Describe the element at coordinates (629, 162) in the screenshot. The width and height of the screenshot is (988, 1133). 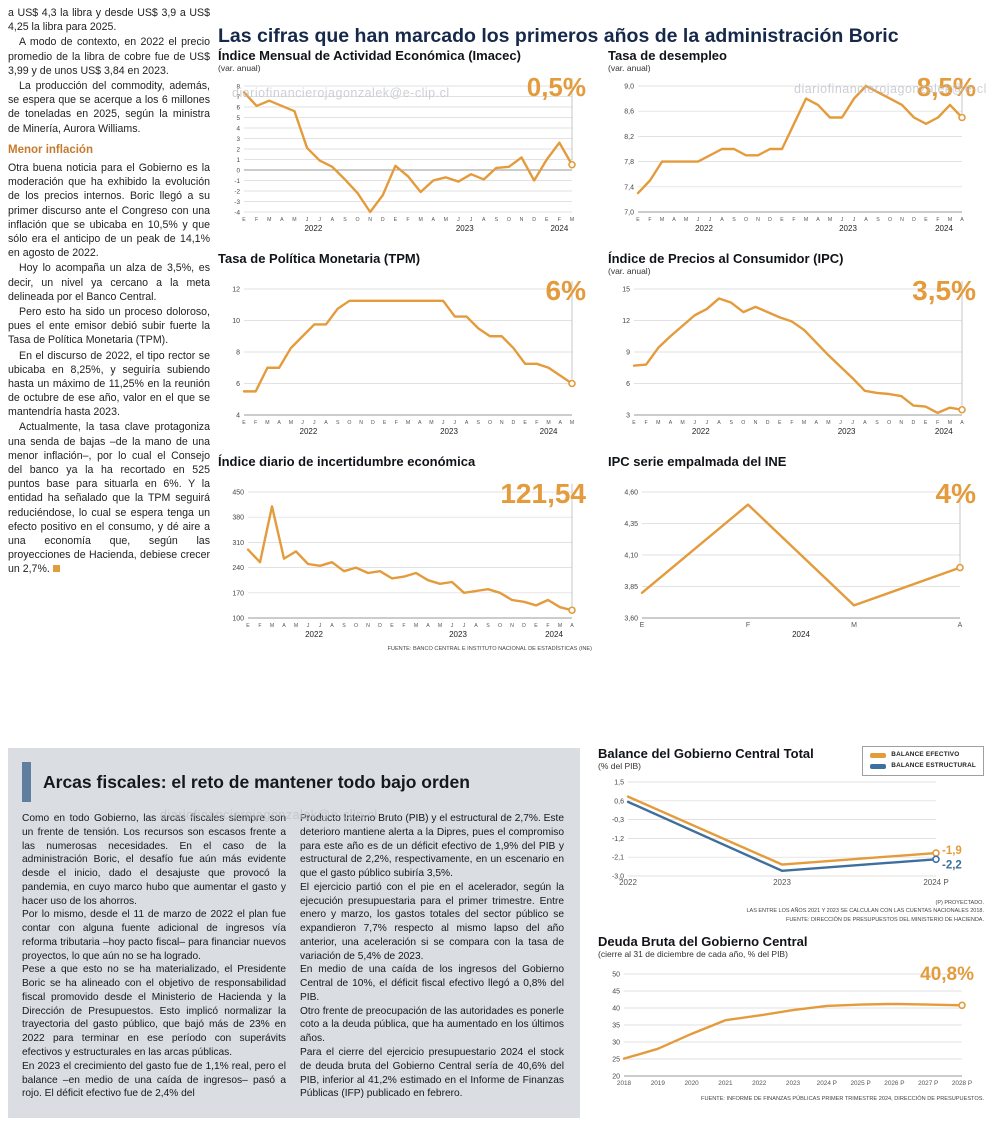
I see `svg-text: 7,8` at that location.